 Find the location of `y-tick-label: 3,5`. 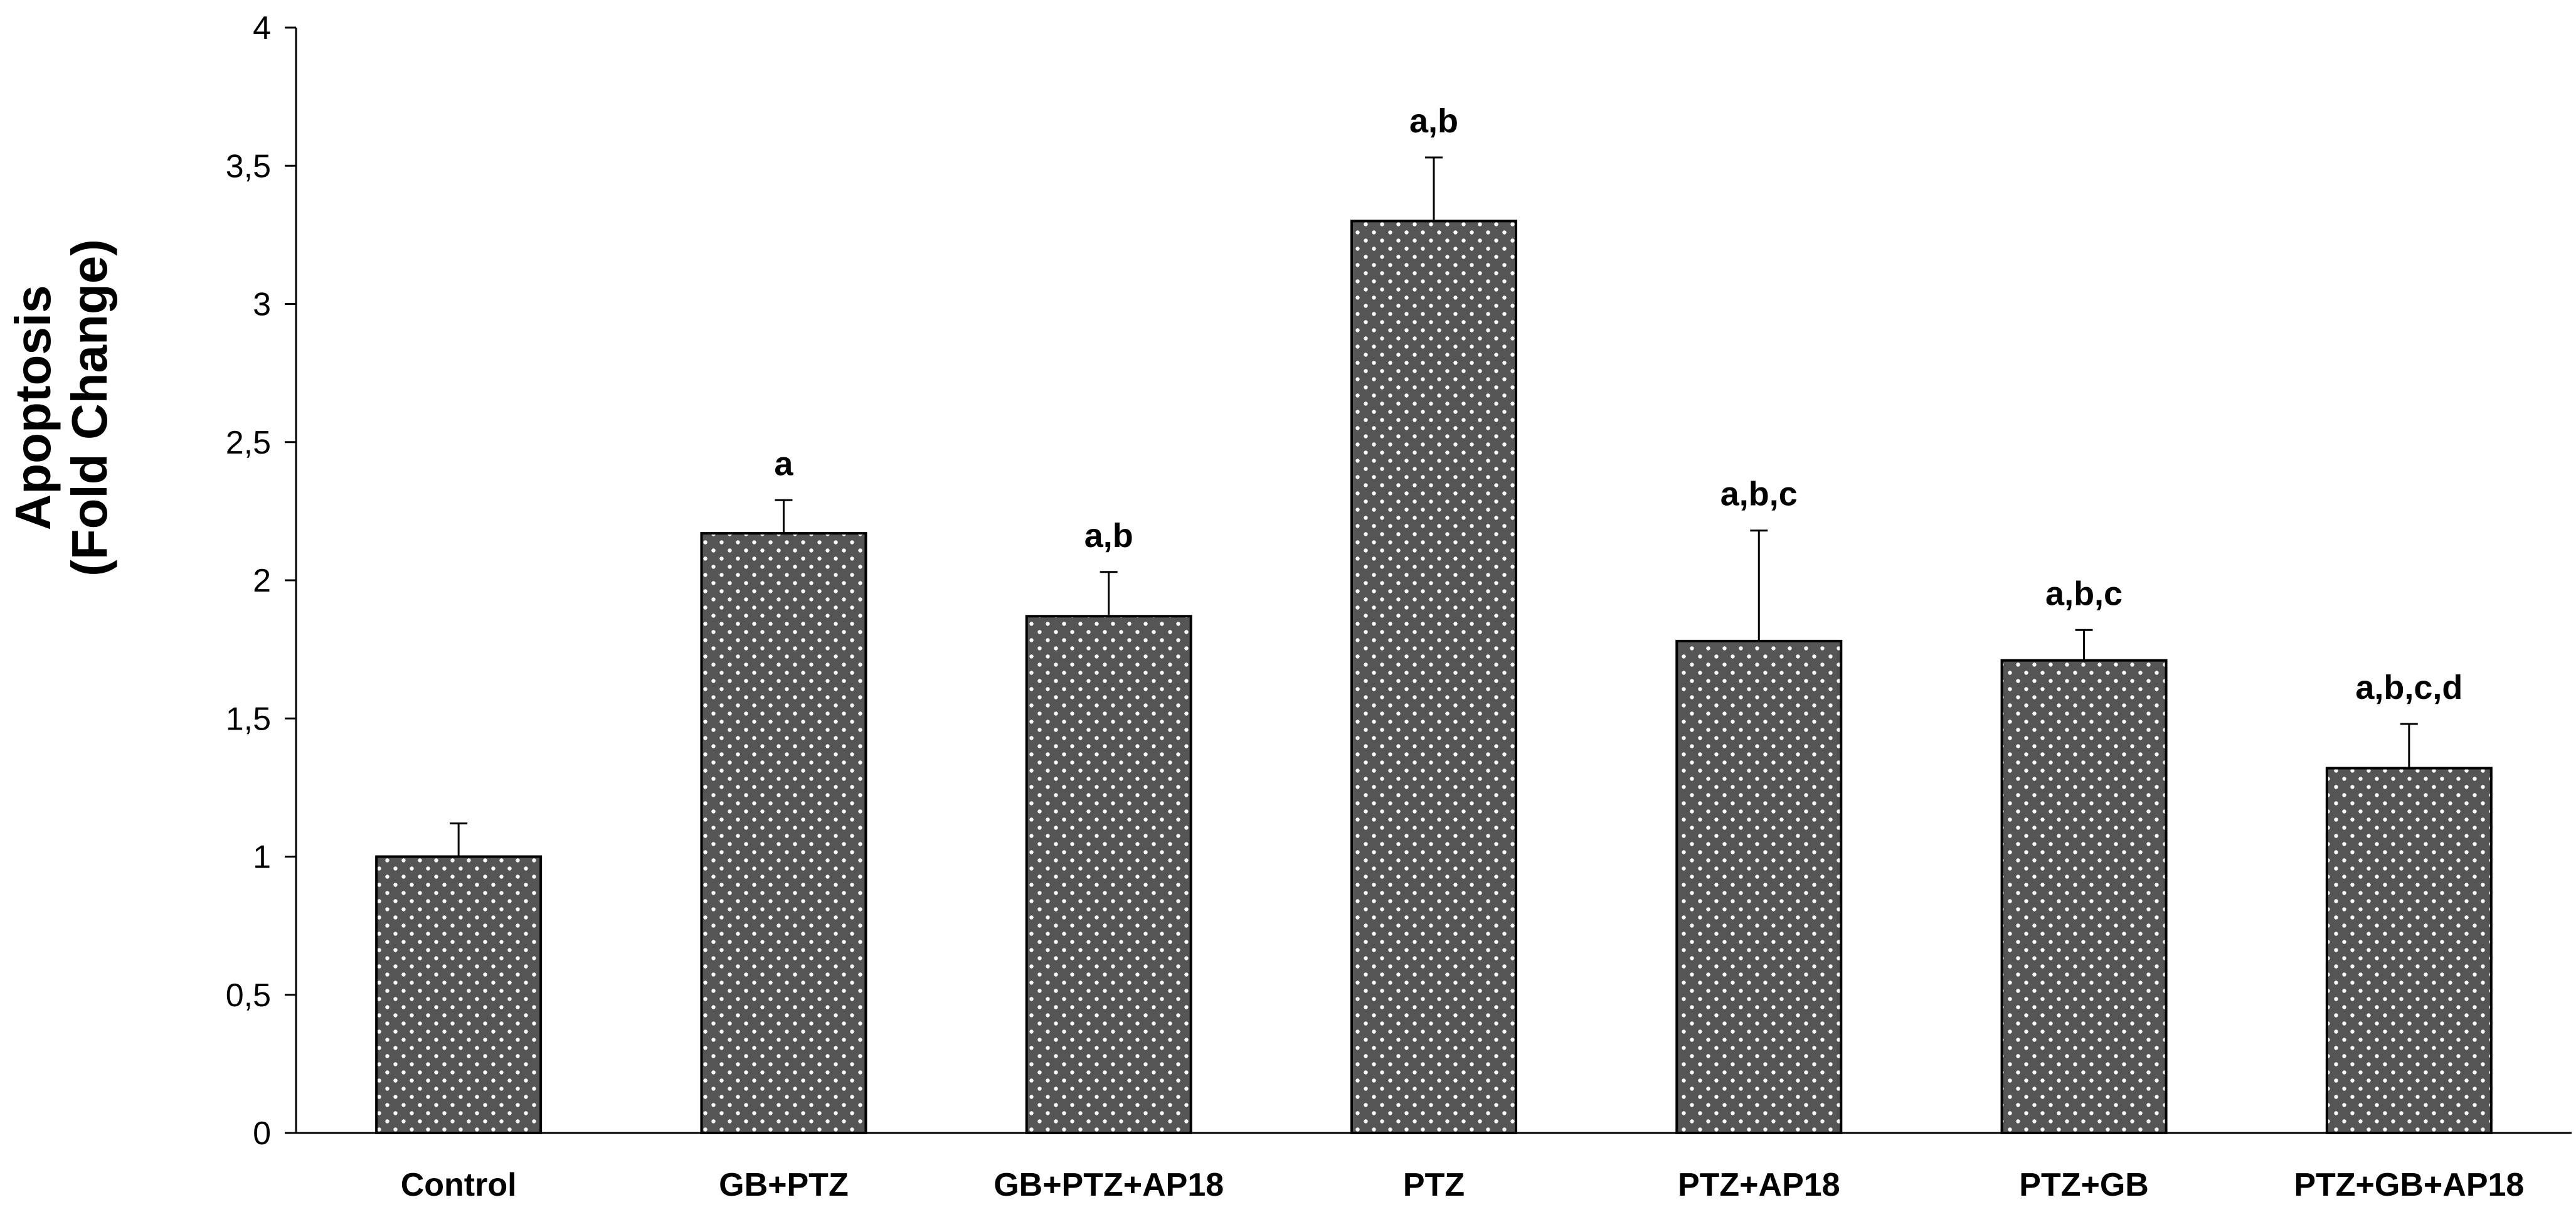

y-tick-label: 3,5 is located at coordinates (248, 166).